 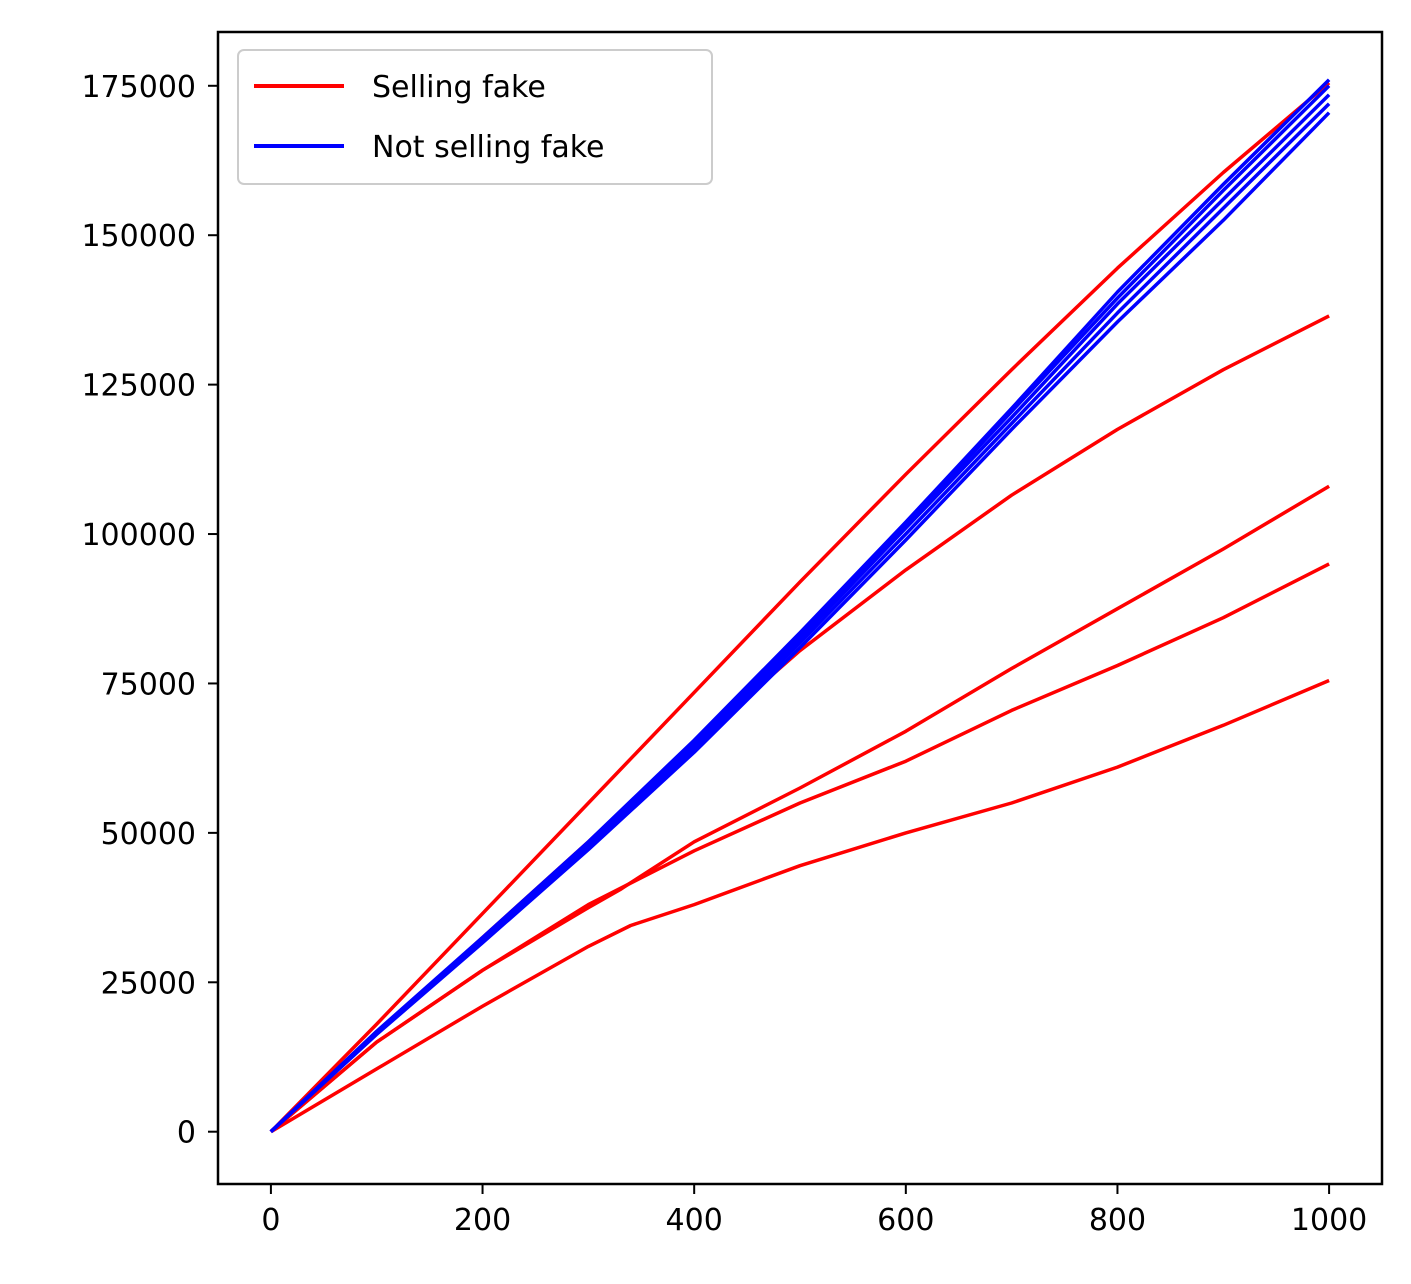 I want to click on x-tick-label: 0, so click(x=270, y=1220).